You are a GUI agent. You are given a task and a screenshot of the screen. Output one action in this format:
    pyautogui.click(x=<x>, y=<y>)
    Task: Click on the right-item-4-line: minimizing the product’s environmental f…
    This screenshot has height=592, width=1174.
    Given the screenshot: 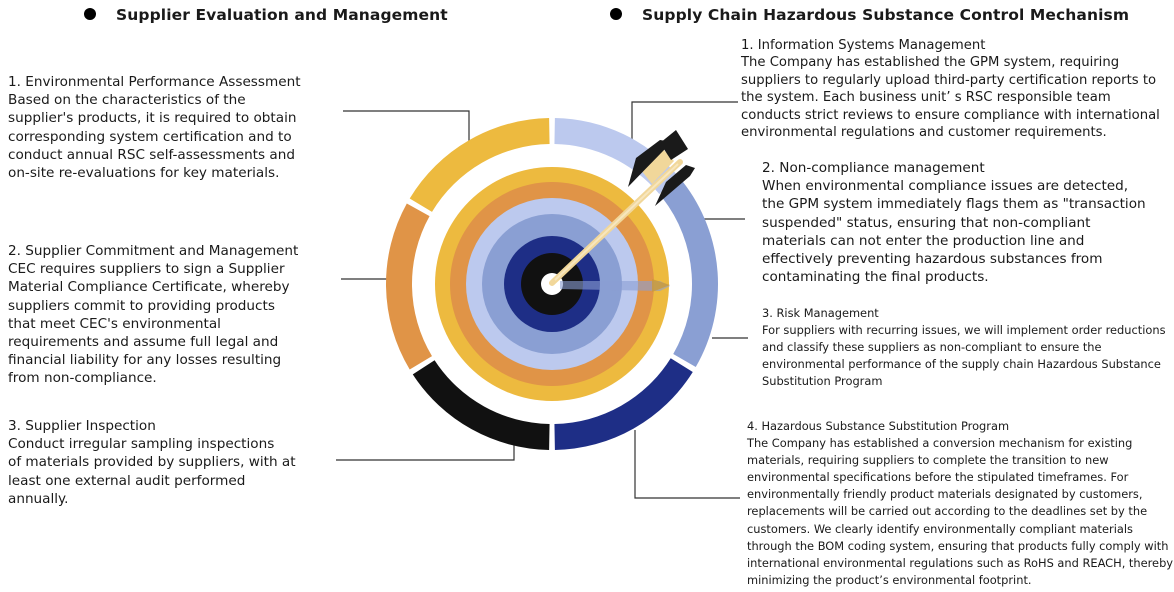 What is the action you would take?
    pyautogui.click(x=889, y=579)
    